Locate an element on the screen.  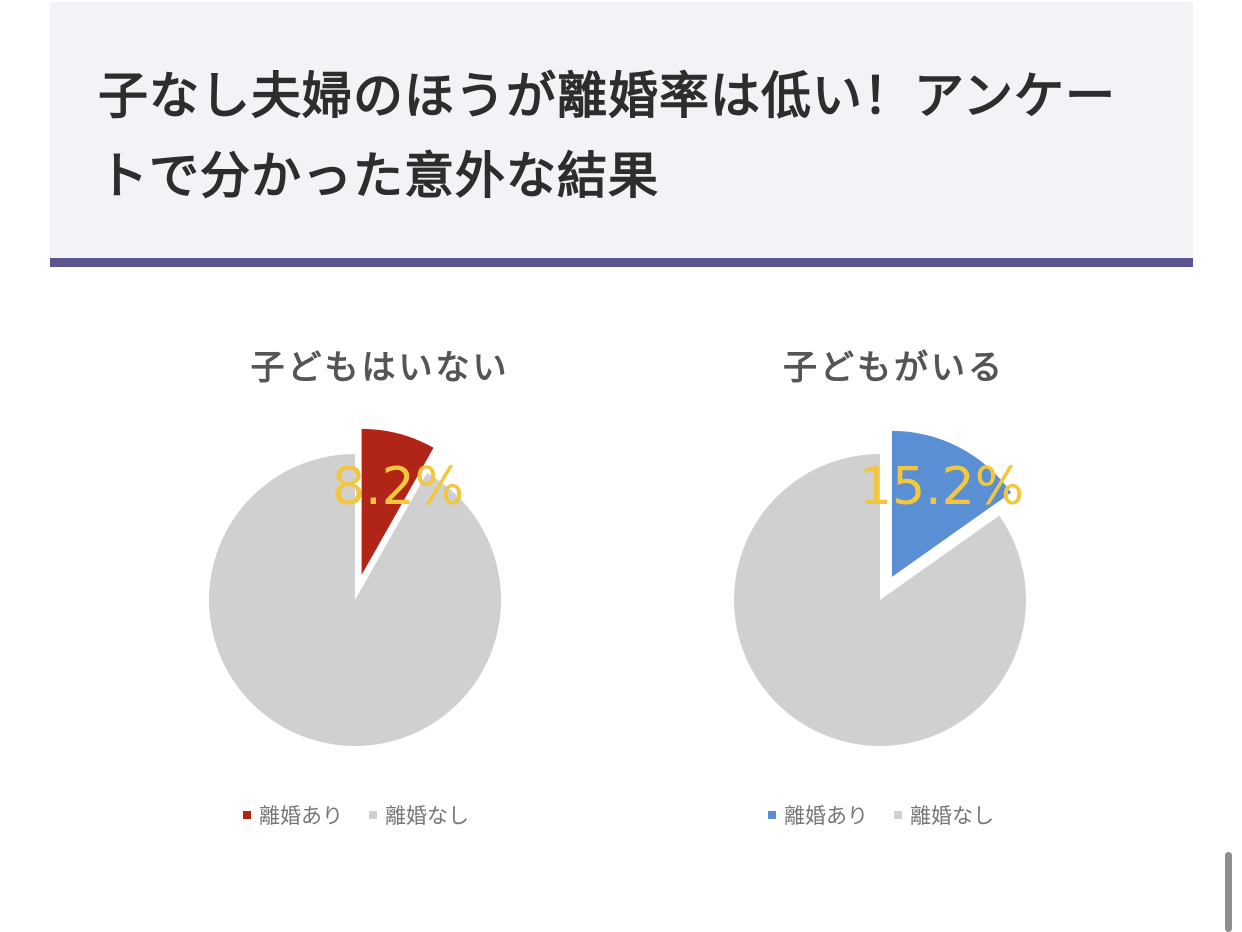
scrollbar is located at coordinates (1228, 892).